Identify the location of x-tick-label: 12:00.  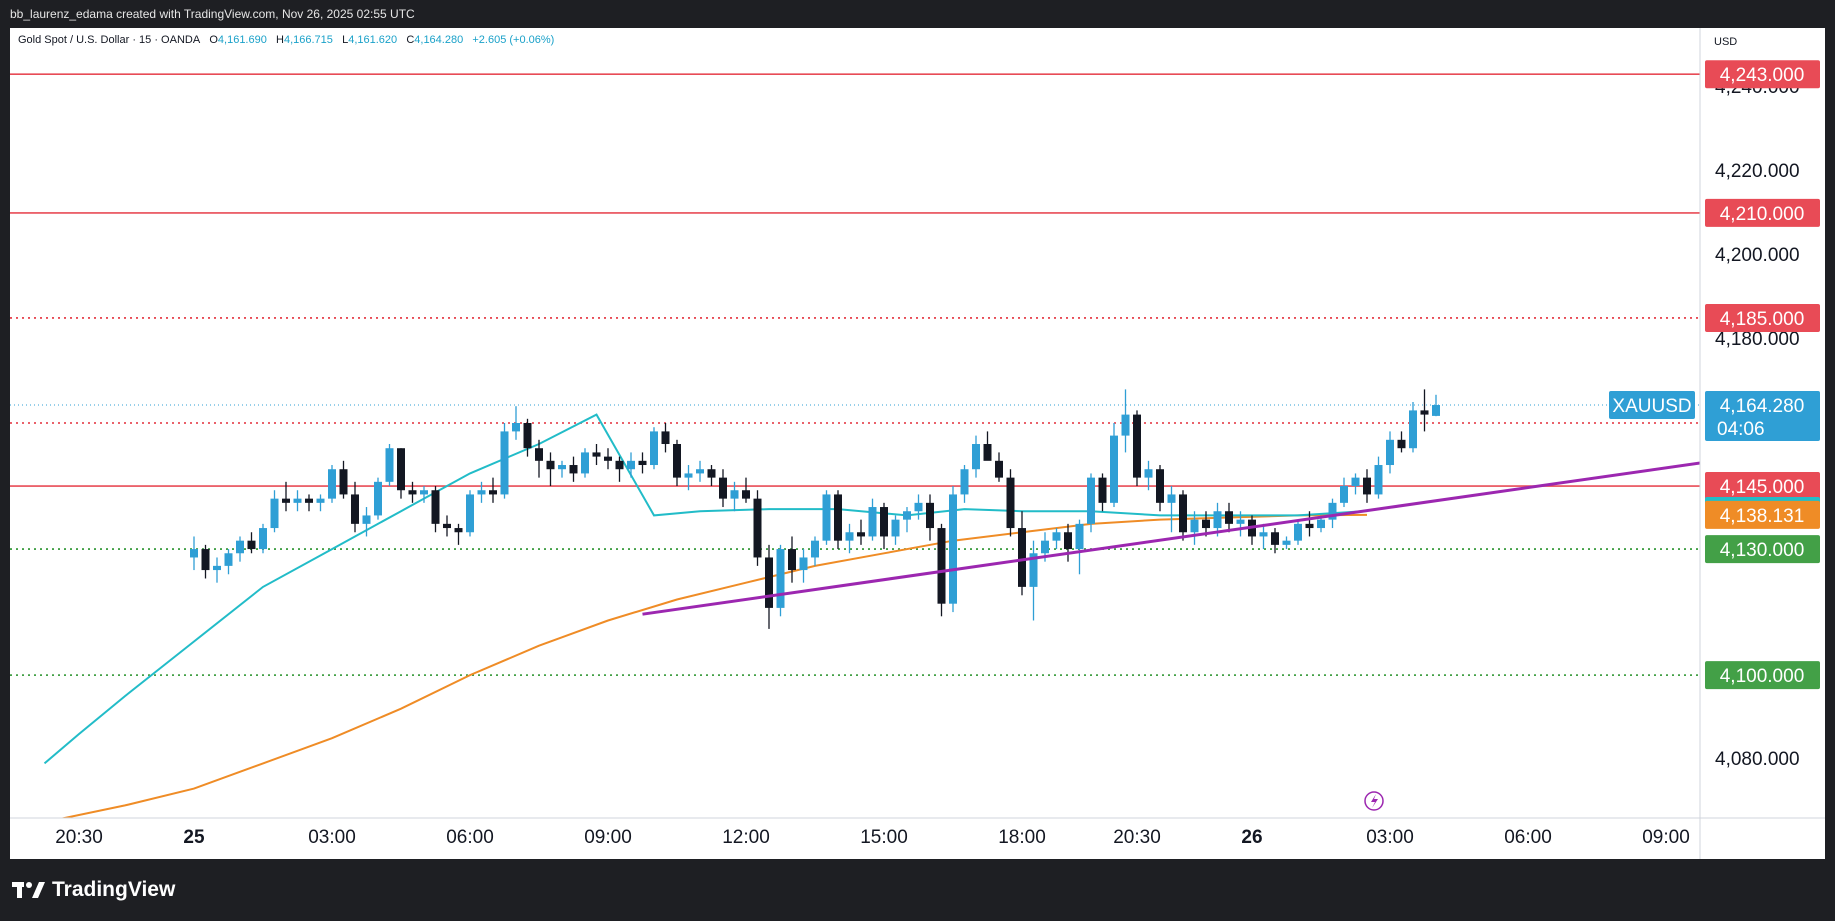
(746, 837).